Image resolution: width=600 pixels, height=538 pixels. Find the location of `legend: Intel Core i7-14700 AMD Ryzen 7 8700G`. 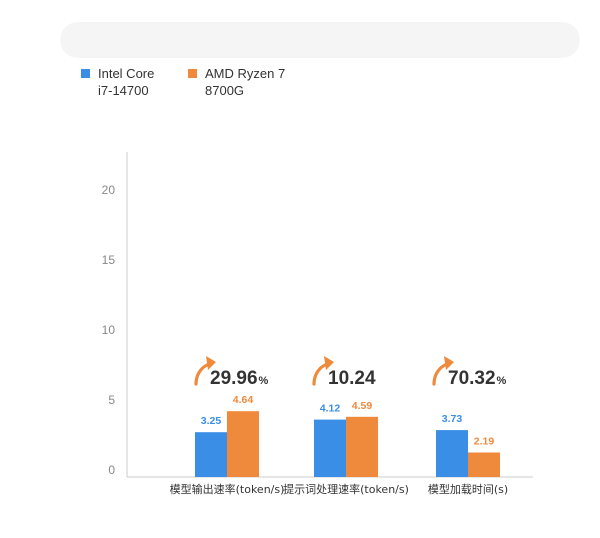

legend: Intel Core i7-14700 AMD Ryzen 7 8700G is located at coordinates (183, 82).